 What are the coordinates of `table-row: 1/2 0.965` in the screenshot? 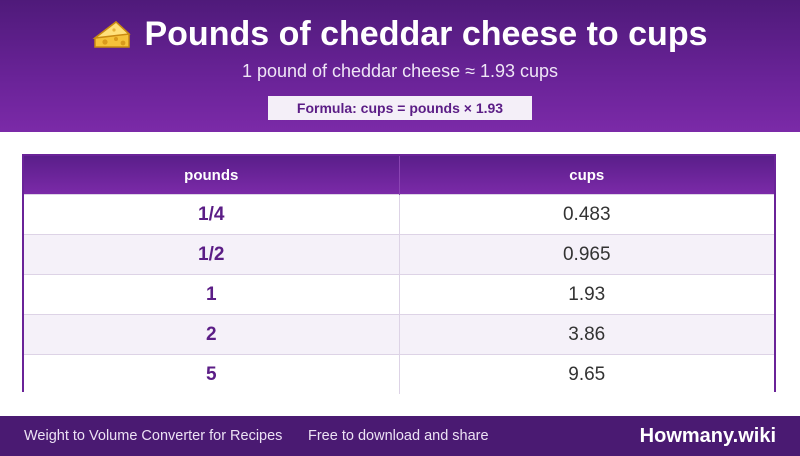 It's located at (399, 254).